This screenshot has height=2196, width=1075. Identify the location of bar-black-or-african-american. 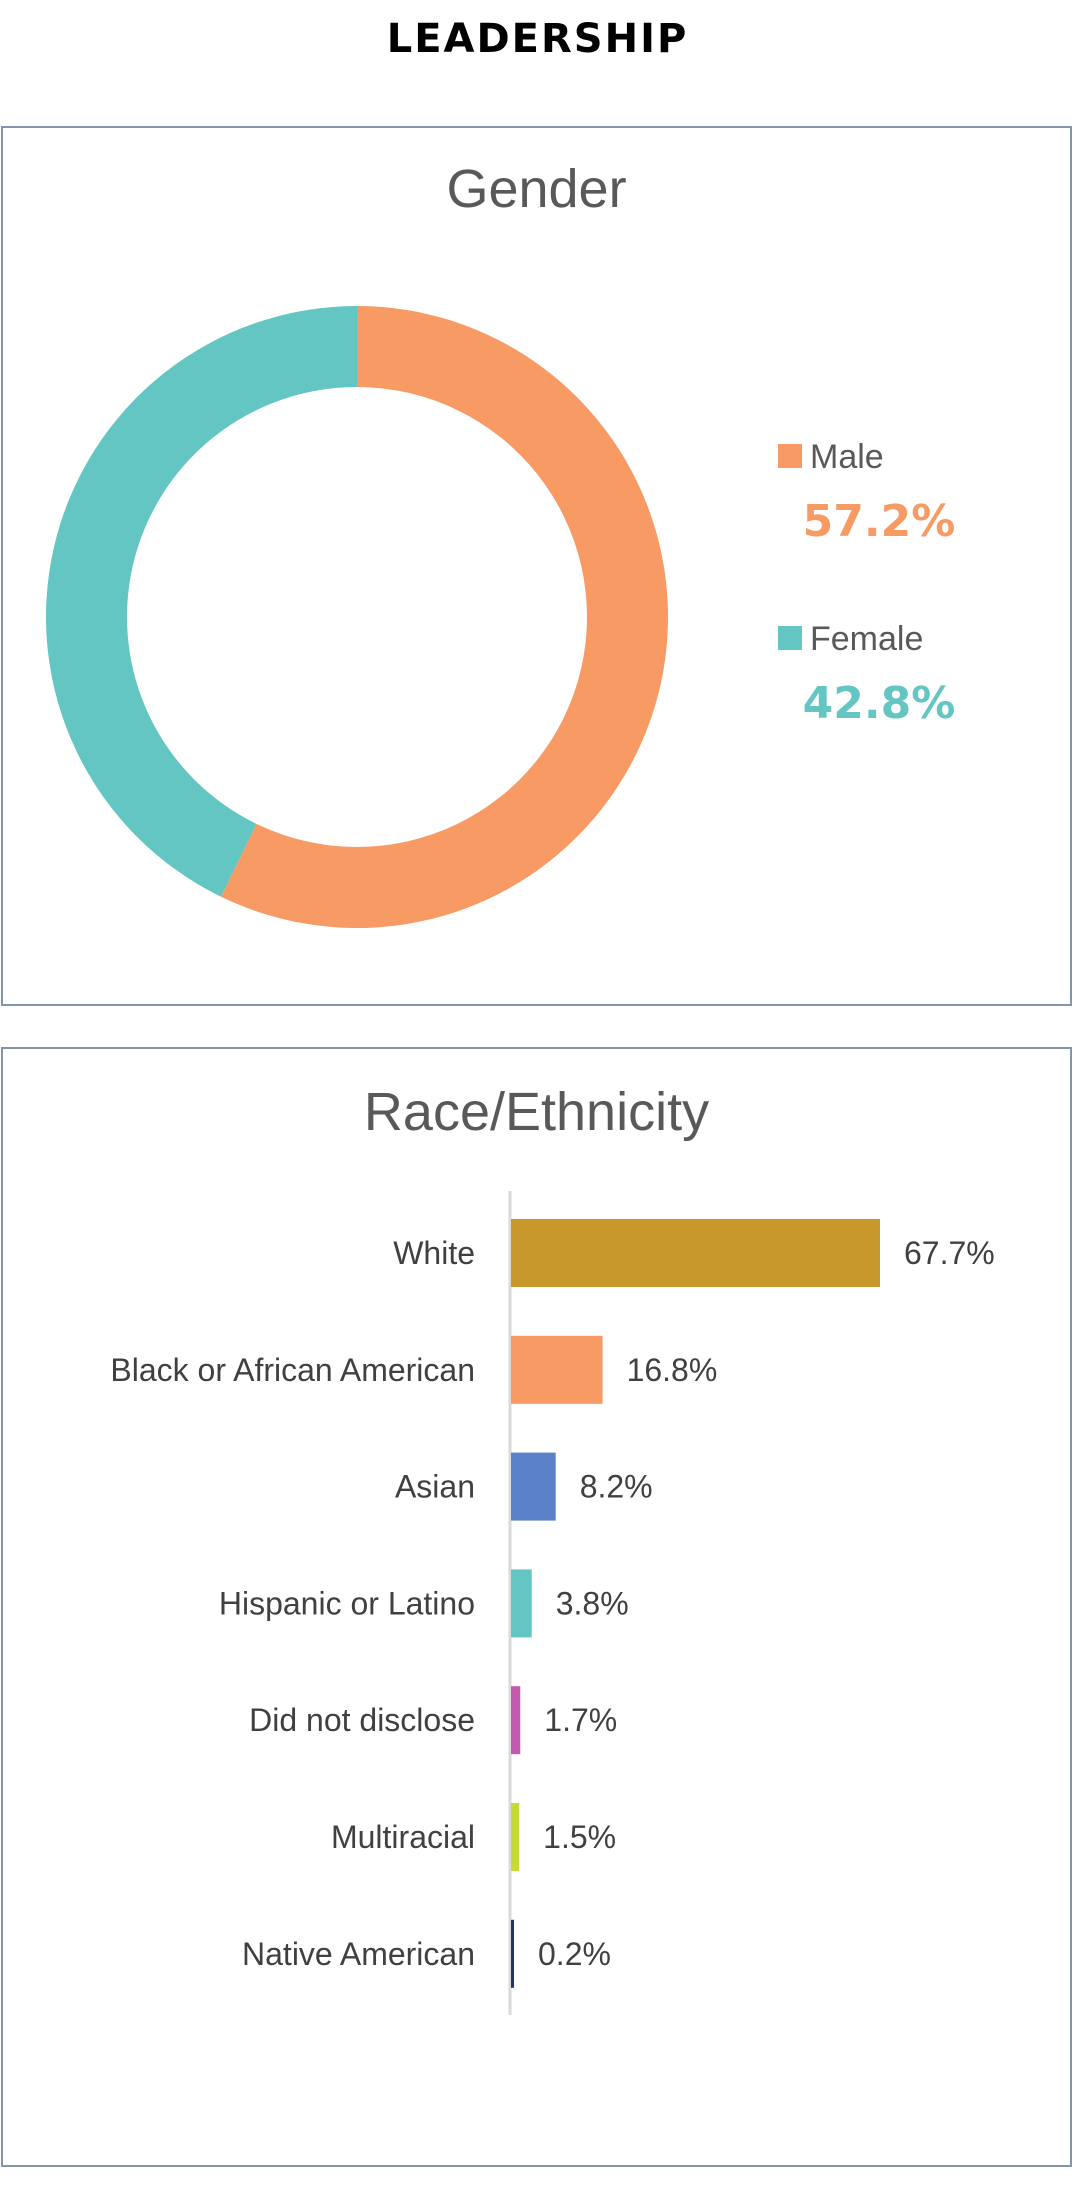
(557, 1369).